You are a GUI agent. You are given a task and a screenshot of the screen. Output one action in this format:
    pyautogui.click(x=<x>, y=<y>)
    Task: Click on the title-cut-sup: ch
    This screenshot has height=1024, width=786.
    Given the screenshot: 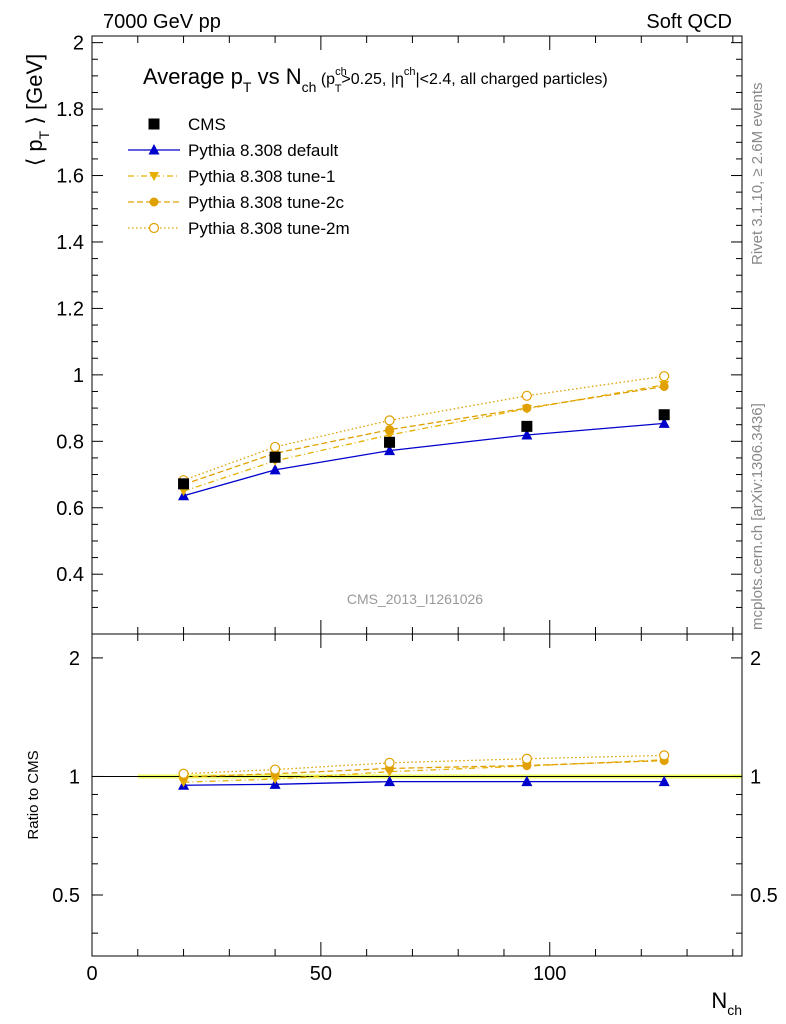 What is the action you would take?
    pyautogui.click(x=341, y=72)
    